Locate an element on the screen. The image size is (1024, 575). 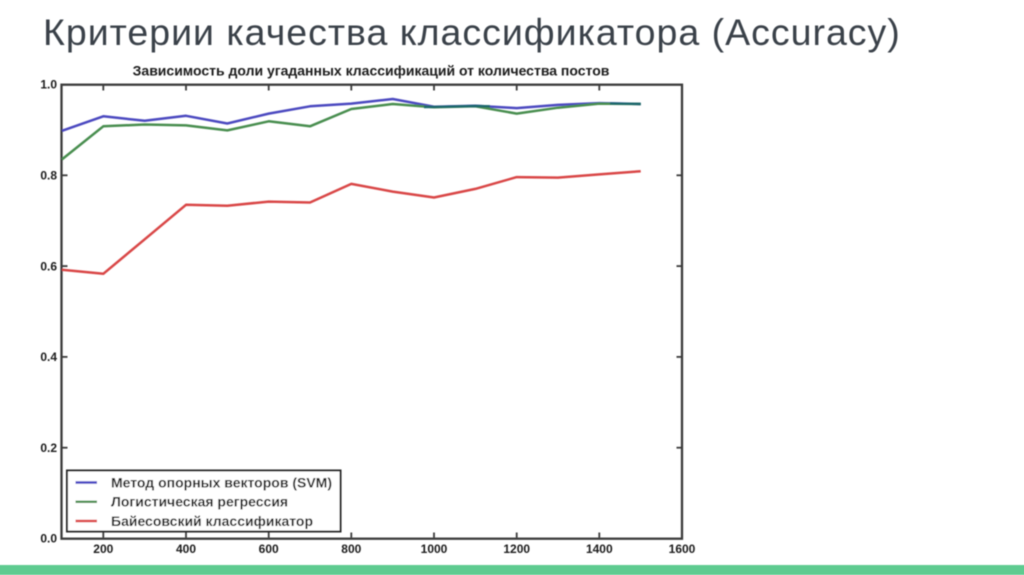
svg-text: 600 is located at coordinates (269, 549).